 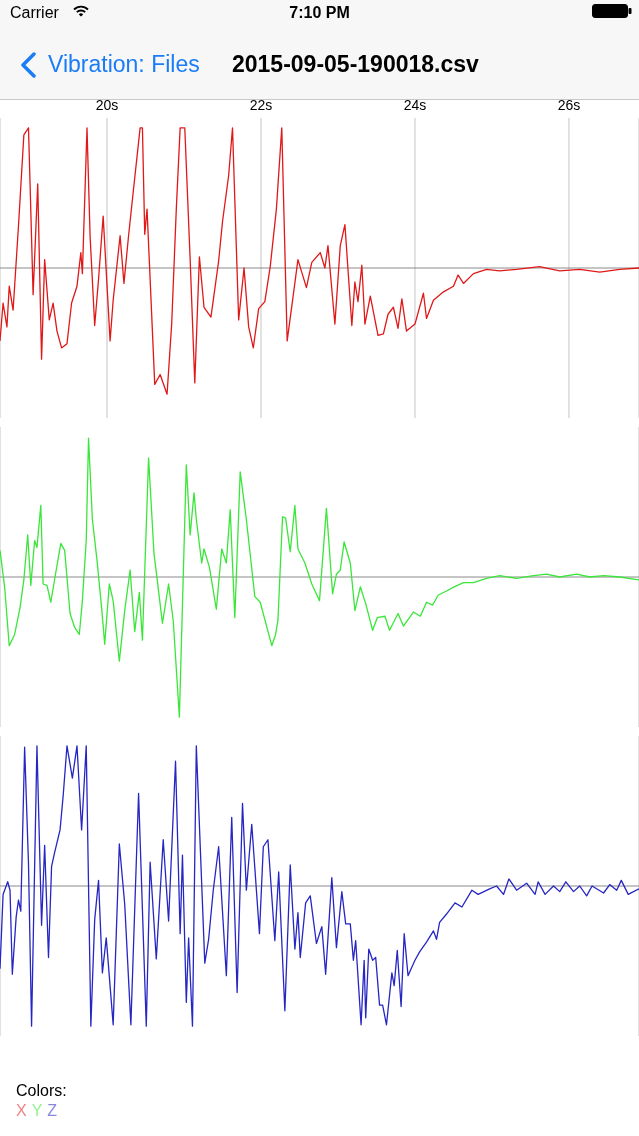 What do you see at coordinates (34, 13) in the screenshot?
I see `text: Carrier` at bounding box center [34, 13].